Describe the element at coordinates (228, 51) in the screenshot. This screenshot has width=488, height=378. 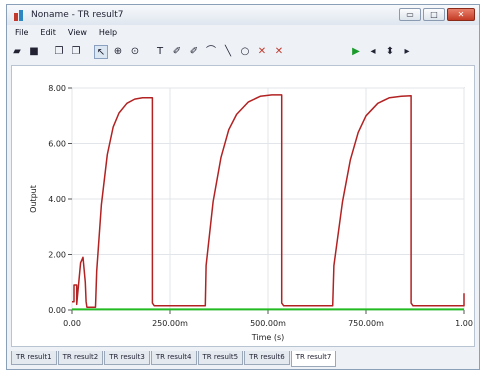
I see `line-icon: ╲` at that location.